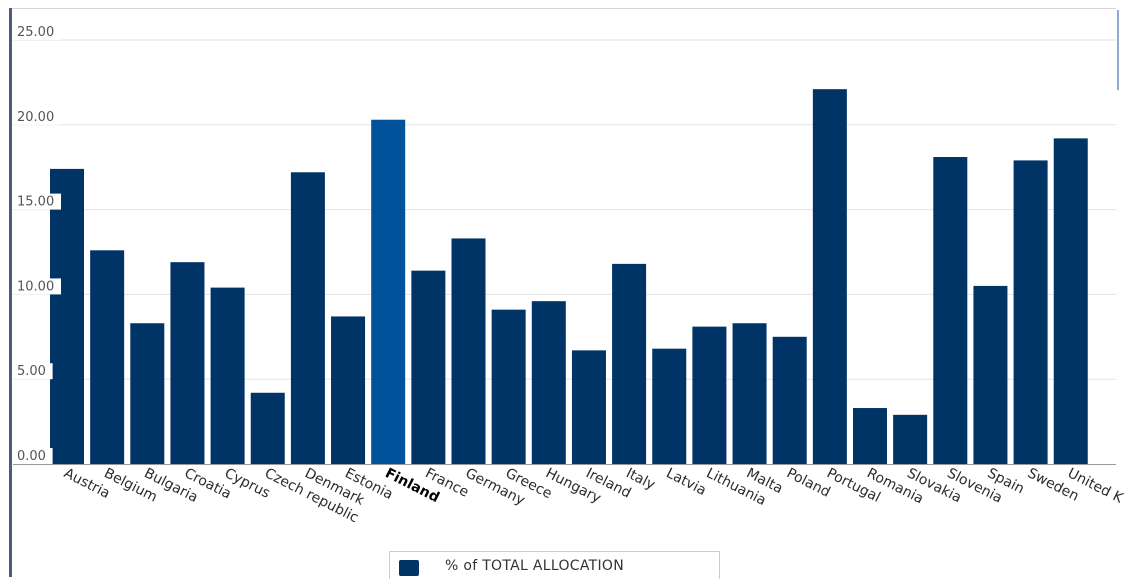 This screenshot has height=579, width=1133. Describe the element at coordinates (307, 318) in the screenshot. I see `bar-denmark` at that location.